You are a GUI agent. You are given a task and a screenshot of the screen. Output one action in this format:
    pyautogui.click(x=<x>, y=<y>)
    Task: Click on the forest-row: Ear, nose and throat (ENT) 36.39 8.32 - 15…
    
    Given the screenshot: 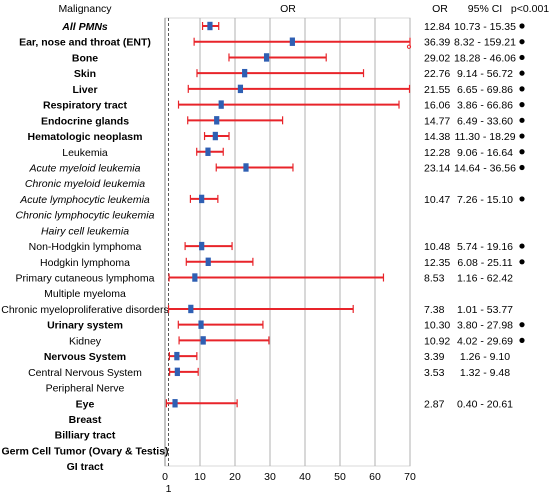 What is the action you would take?
    pyautogui.click(x=272, y=43)
    